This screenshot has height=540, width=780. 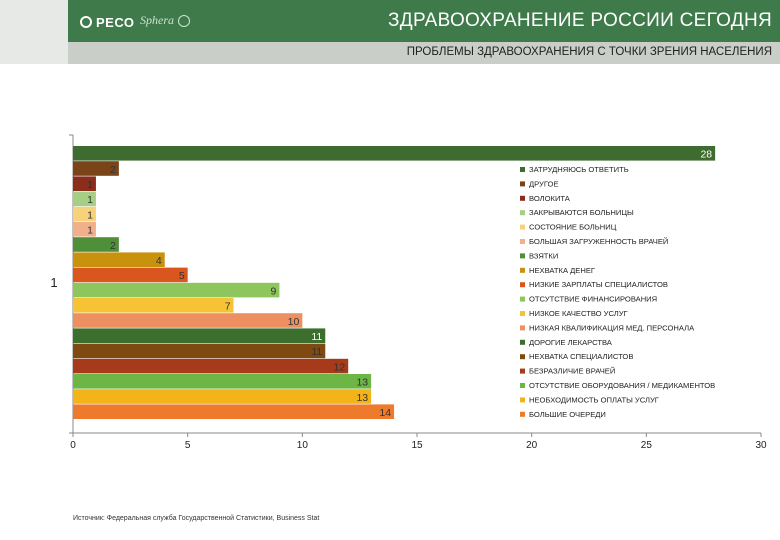 I want to click on legend-label: СОСТОЯНИЕ БОЛЬНИЦ, so click(x=573, y=227).